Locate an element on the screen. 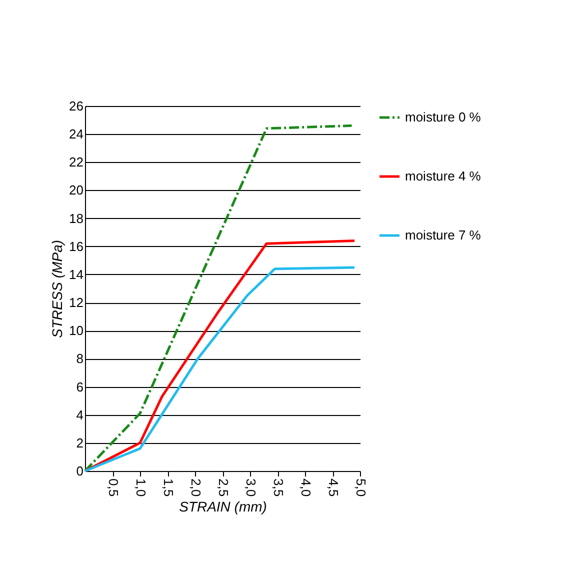  y-tick-label: 22 is located at coordinates (76, 162).